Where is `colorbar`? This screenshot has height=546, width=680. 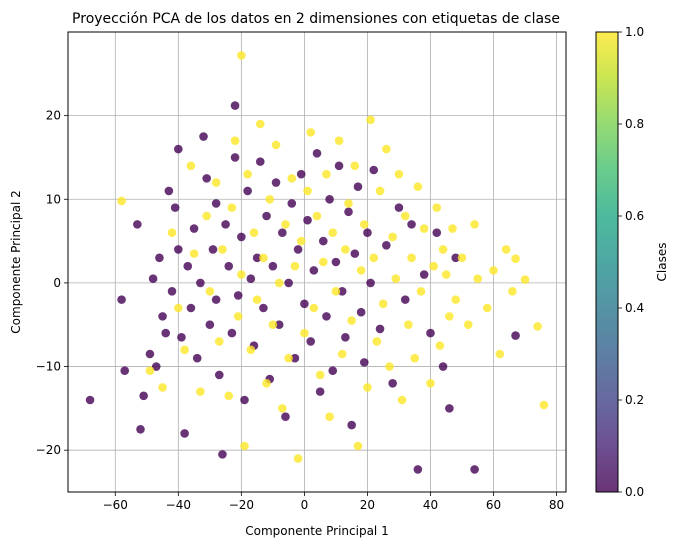 colorbar is located at coordinates (607, 262).